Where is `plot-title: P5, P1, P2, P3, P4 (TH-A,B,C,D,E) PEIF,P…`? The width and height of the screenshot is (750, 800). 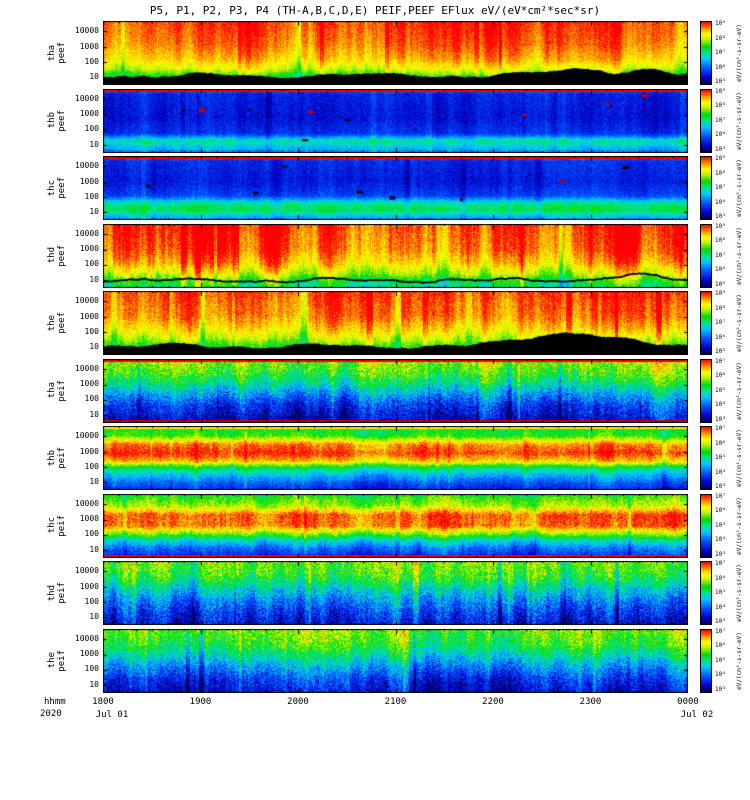
plot-title: P5, P1, P2, P3, P4 (TH-A,B,C,D,E) PEIF,P… is located at coordinates (375, 10).